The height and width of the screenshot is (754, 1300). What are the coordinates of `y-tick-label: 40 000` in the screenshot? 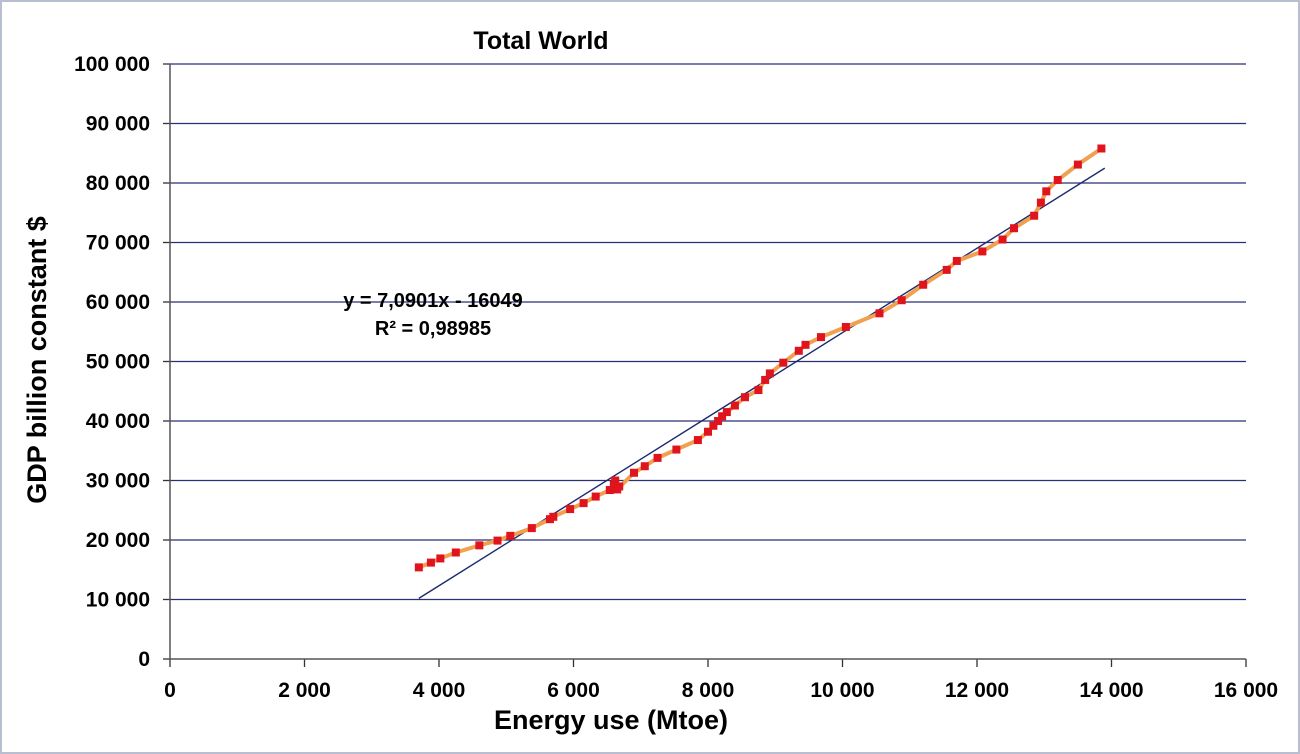 It's located at (118, 421).